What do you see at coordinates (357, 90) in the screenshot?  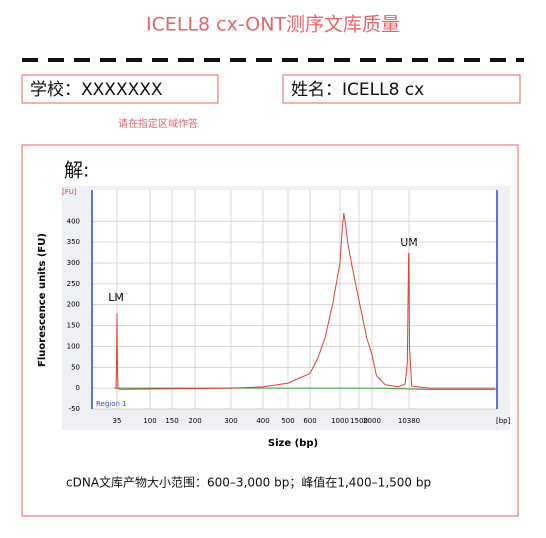 I see `field: 姓名：ICELL8 cx` at bounding box center [357, 90].